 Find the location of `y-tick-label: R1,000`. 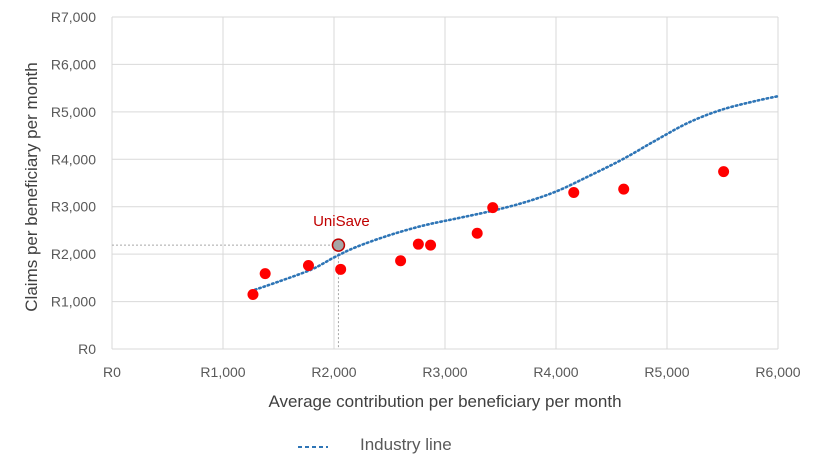

y-tick-label: R1,000 is located at coordinates (73, 302).